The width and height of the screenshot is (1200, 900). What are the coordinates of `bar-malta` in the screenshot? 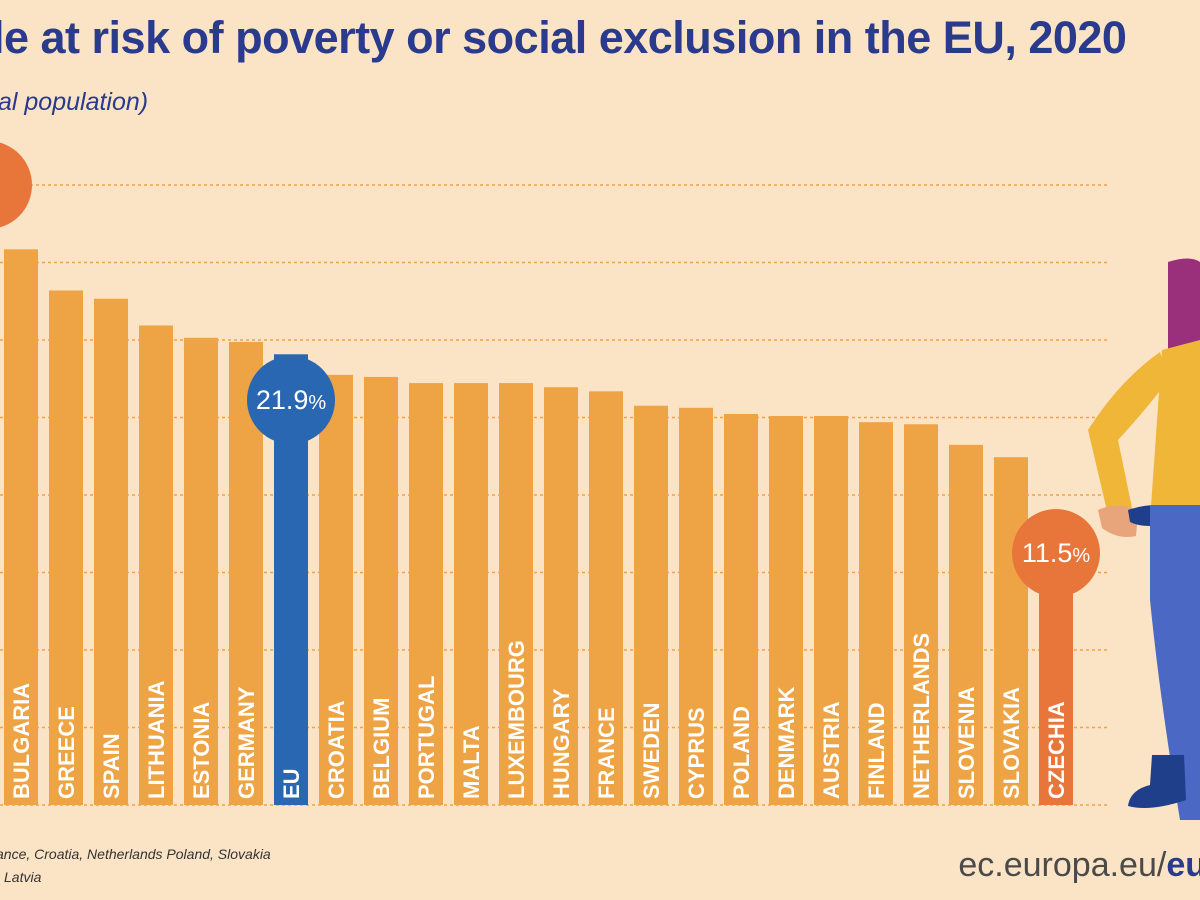 It's located at (471, 594).